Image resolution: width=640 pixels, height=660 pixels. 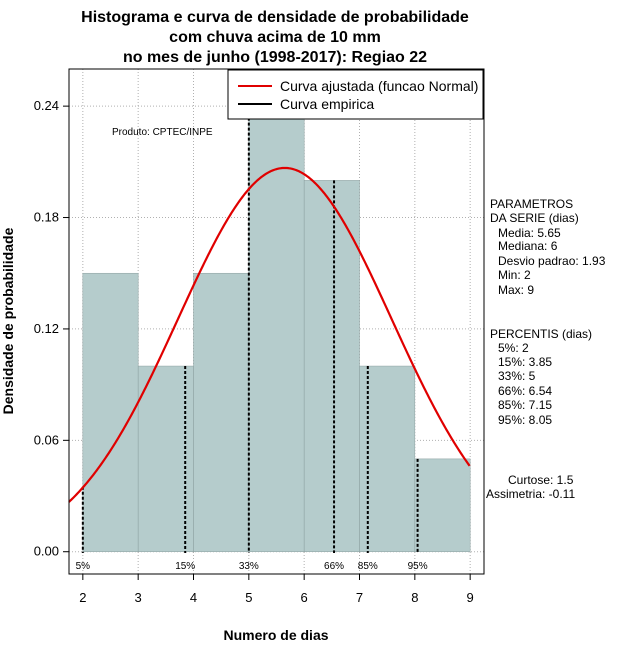 I want to click on x-tick-label-7: 9, so click(x=470, y=597).